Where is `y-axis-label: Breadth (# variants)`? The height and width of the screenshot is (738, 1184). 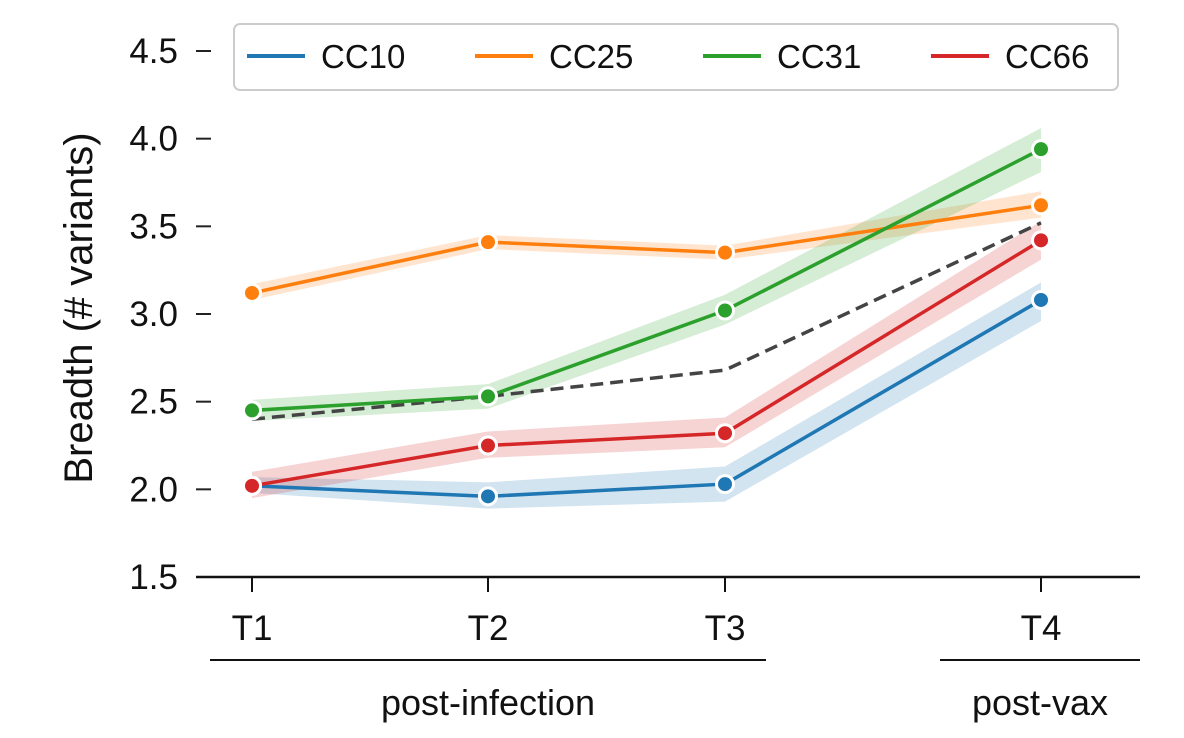 y-axis-label: Breadth (# variants) is located at coordinates (79, 307).